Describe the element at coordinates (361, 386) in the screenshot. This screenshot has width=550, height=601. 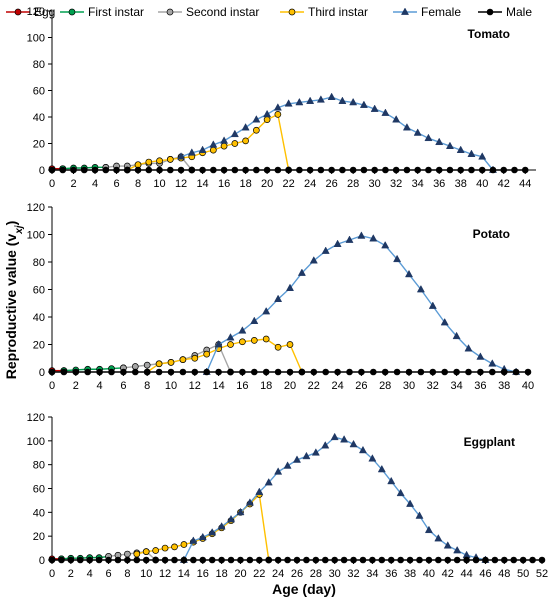
I see `x-tick-label: 26` at that location.